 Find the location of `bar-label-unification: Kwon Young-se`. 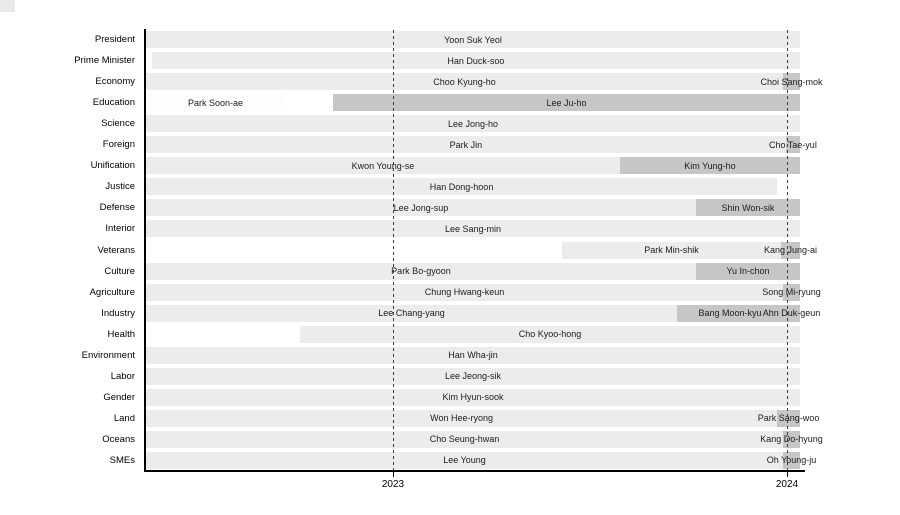

bar-label-unification: Kwon Young-se is located at coordinates (383, 165).